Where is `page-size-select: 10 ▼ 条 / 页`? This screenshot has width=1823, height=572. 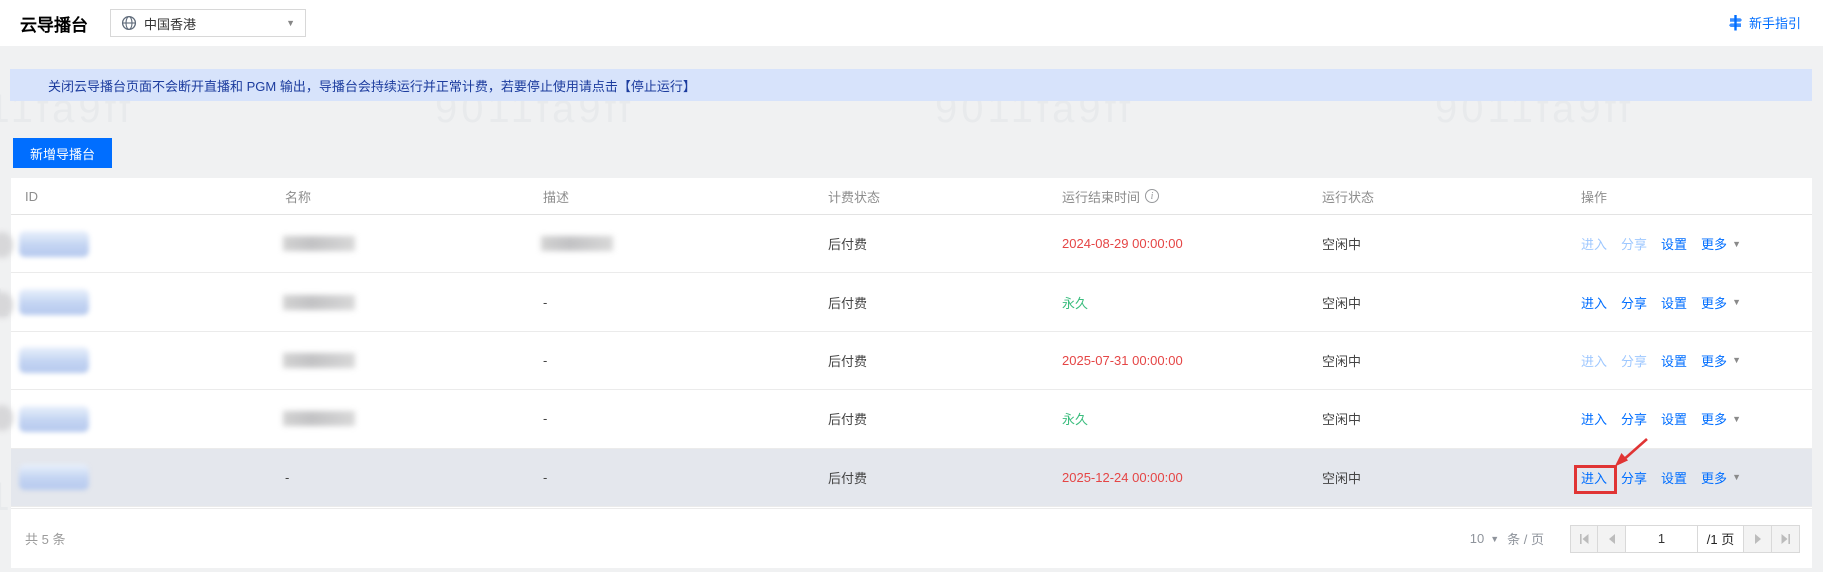
page-size-select: 10 ▼ 条 / 页 is located at coordinates (1507, 538).